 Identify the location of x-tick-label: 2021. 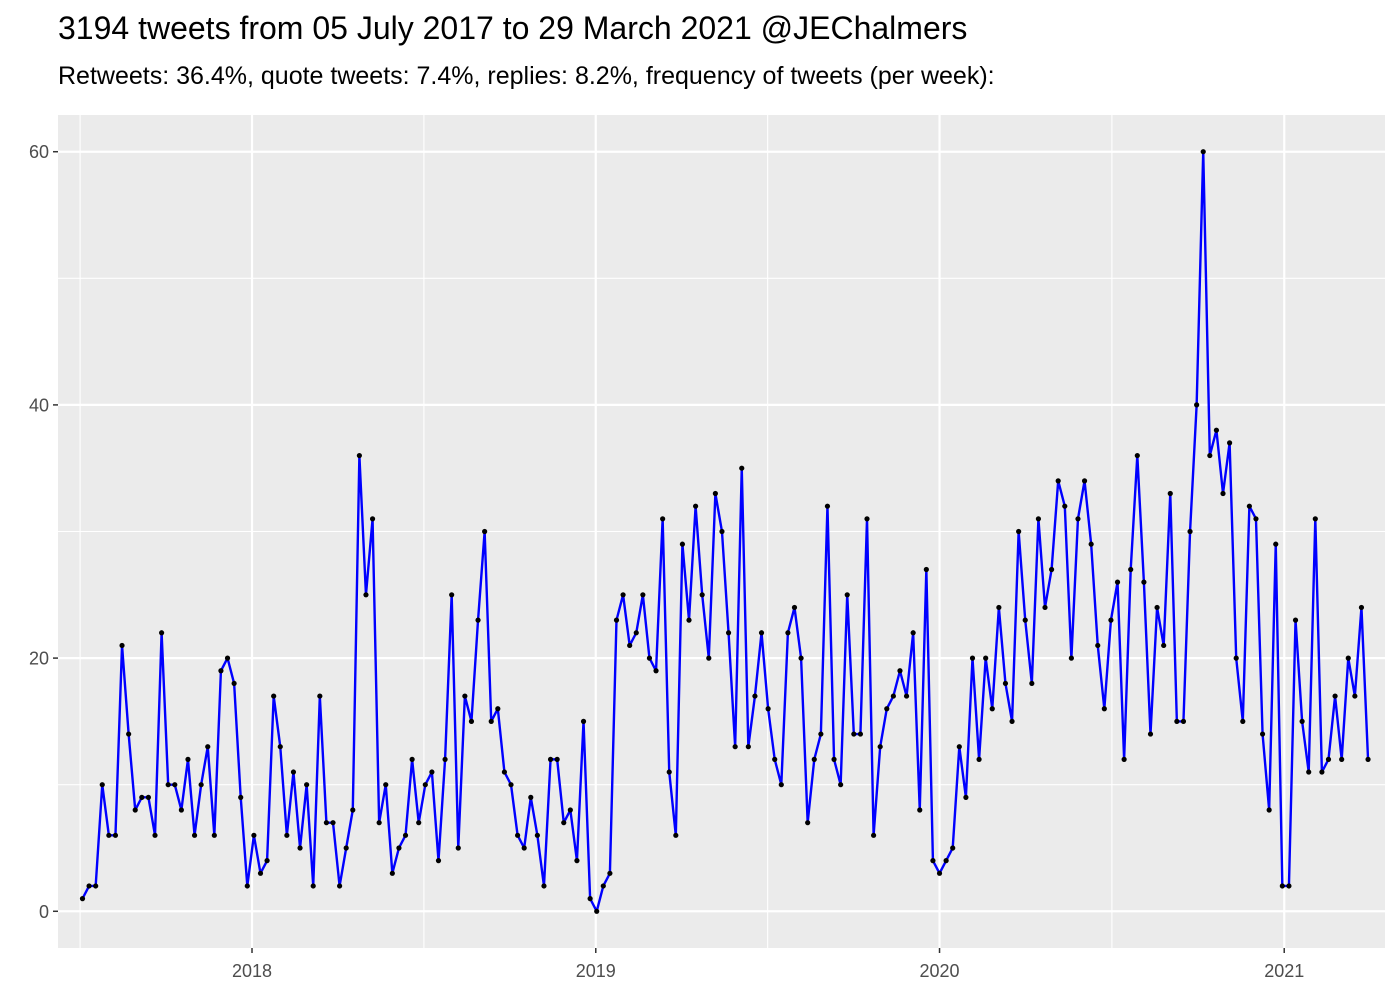
(1284, 971).